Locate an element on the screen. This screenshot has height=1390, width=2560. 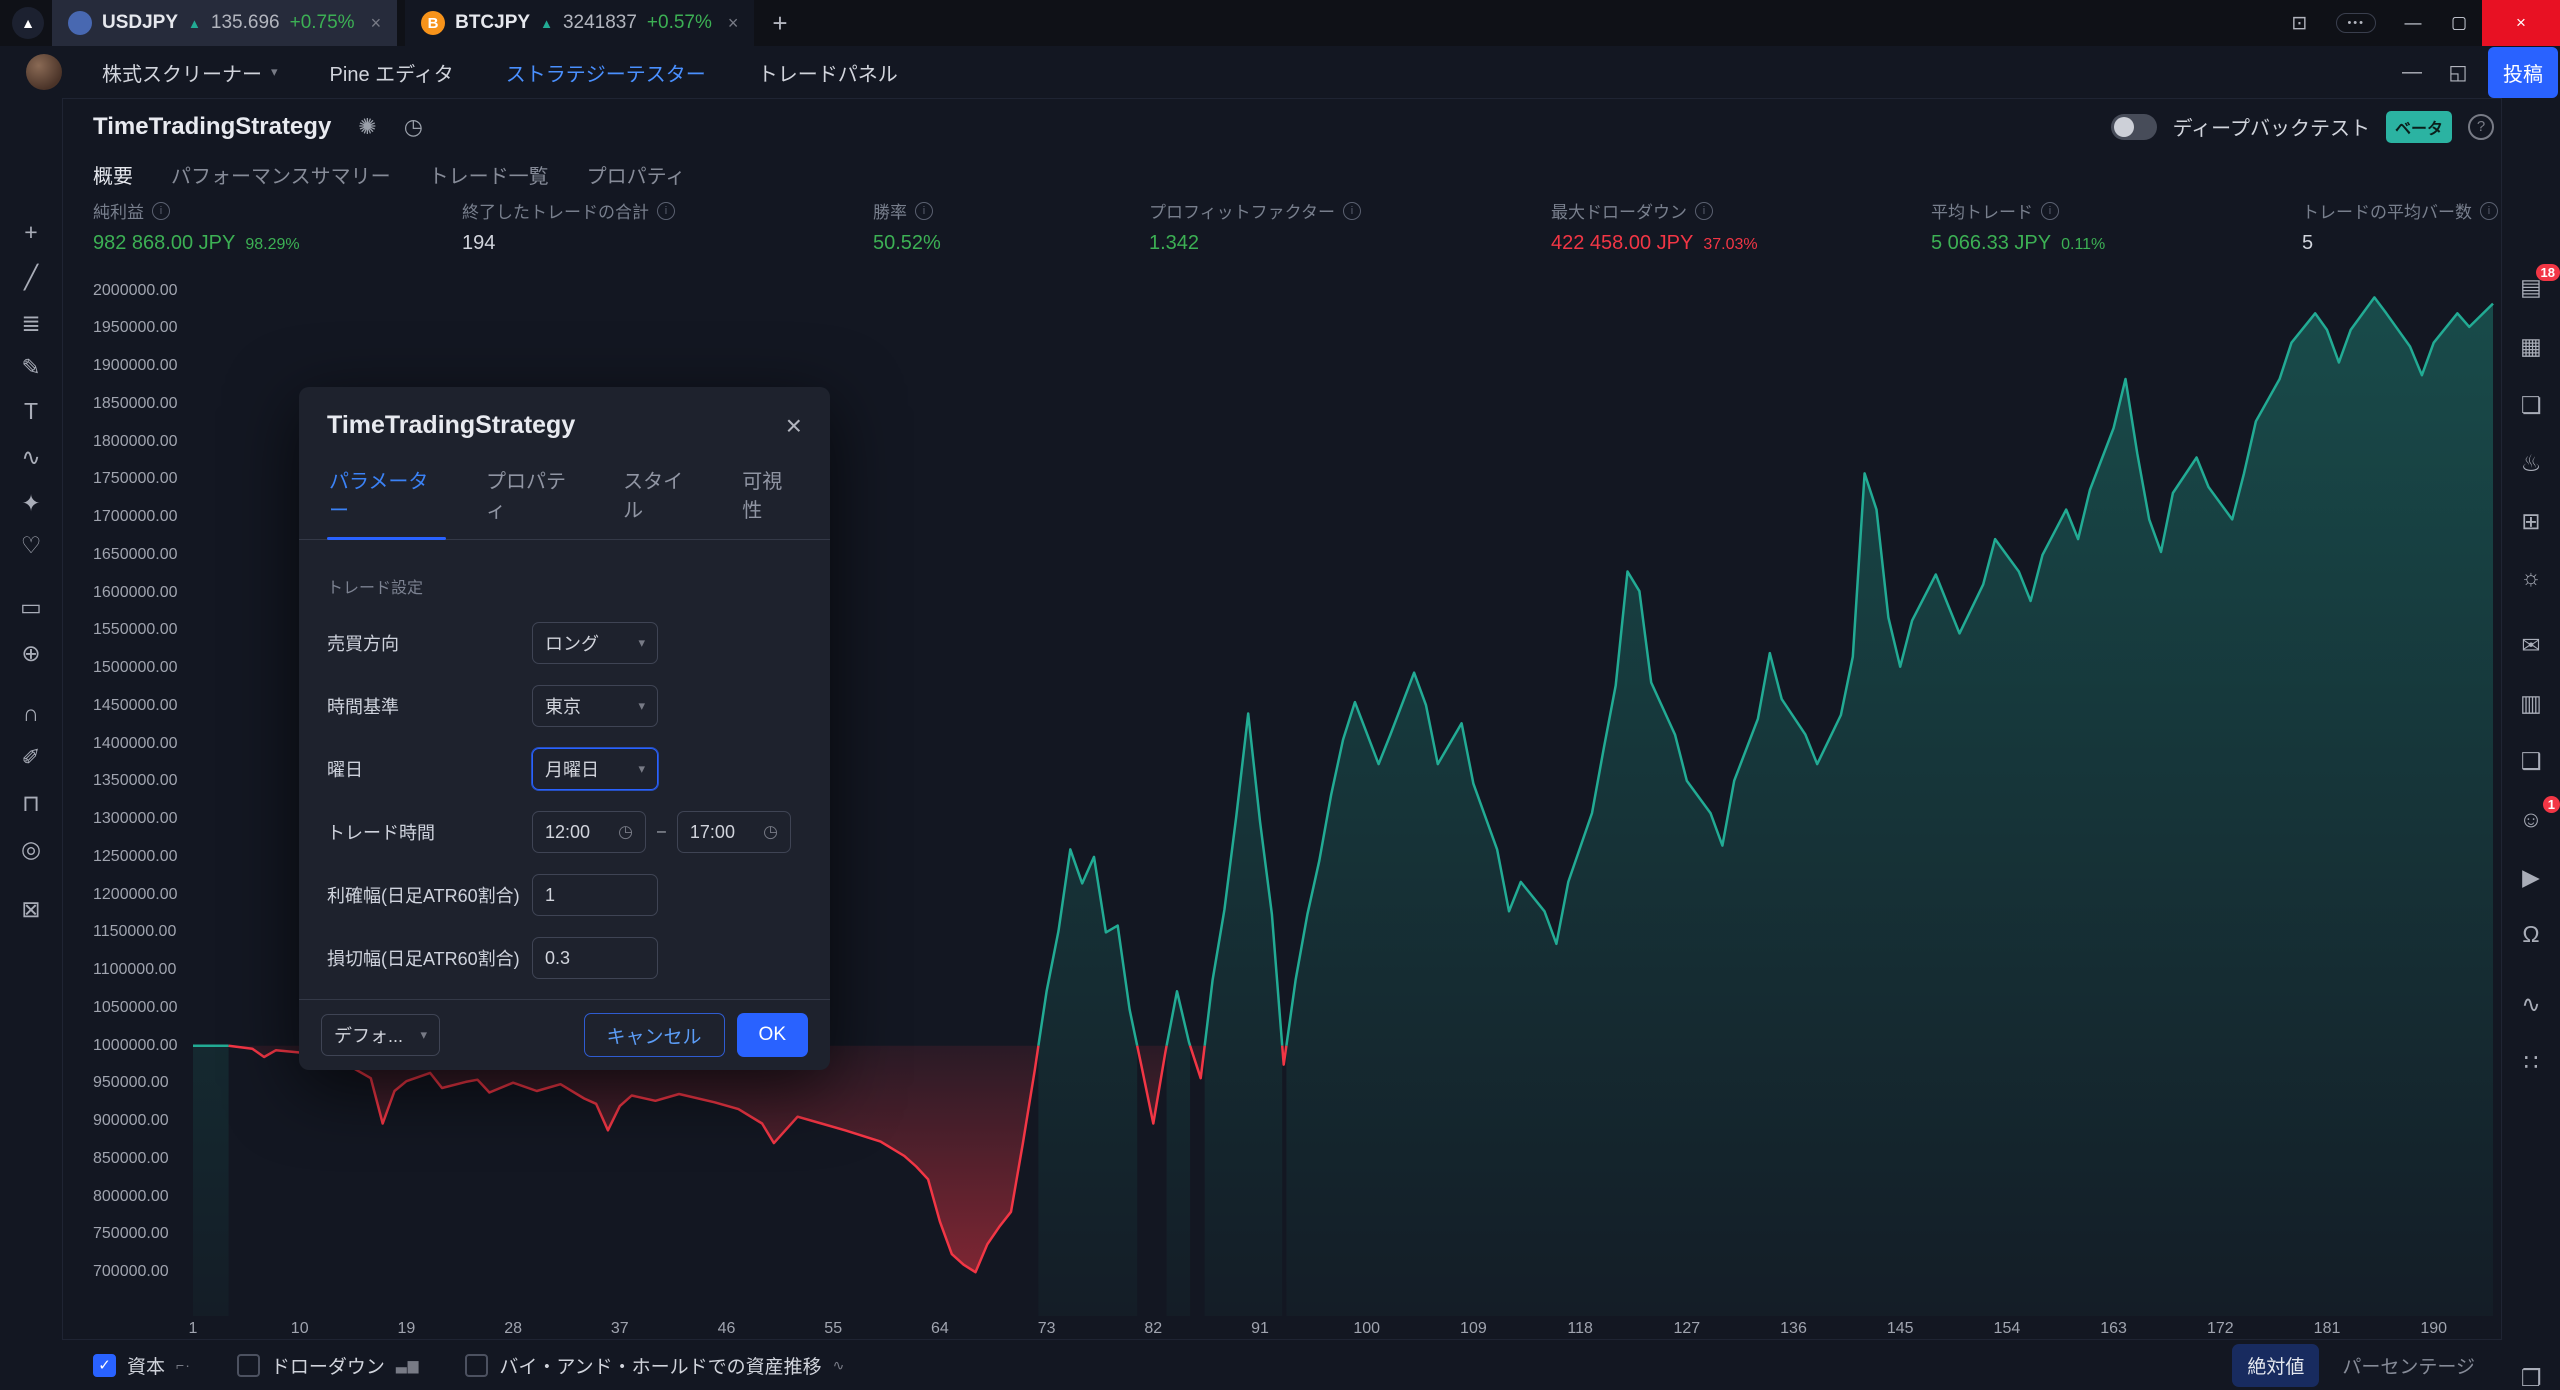
series-toggle-1: ✓ 資本 ⌐· is located at coordinates (142, 1365).